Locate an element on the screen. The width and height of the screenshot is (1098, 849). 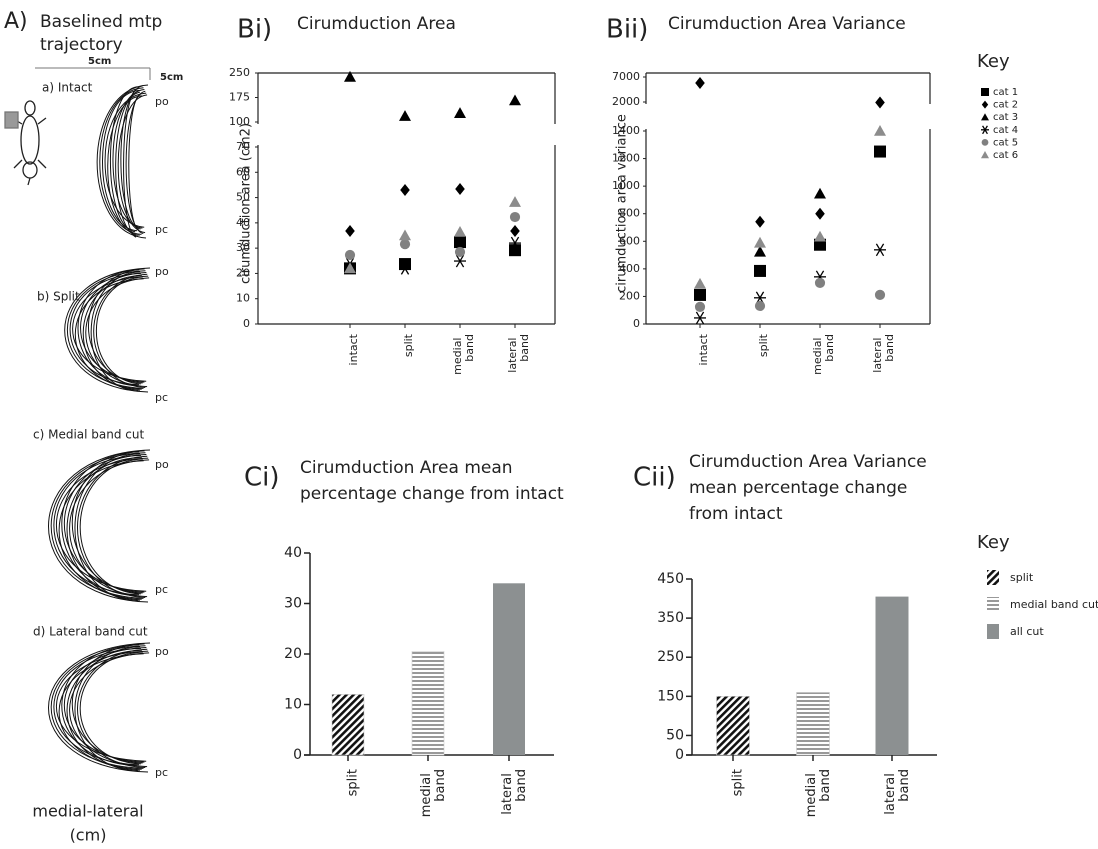
panel-label: A) is located at coordinates (16, 21).